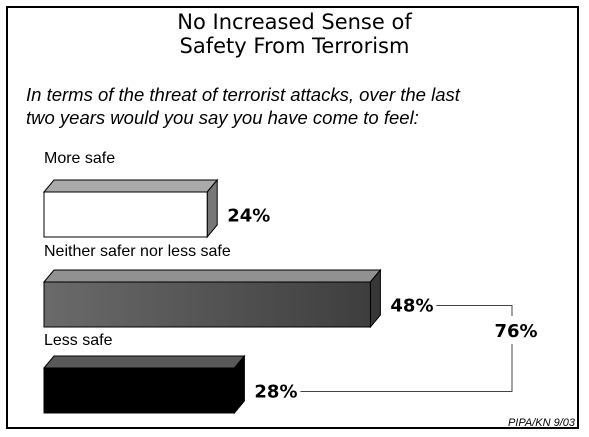  Describe the element at coordinates (144, 362) in the screenshot. I see `bar-top-less-safe` at that location.